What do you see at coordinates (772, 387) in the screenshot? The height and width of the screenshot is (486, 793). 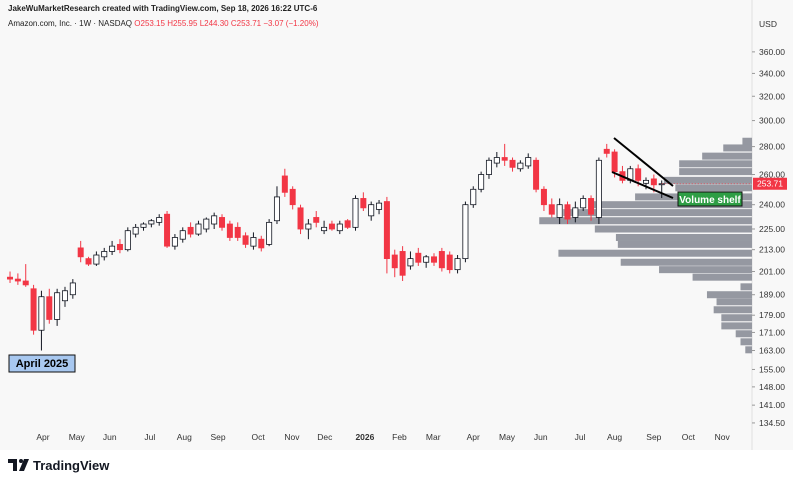 I see `y-tick-label: 148.00` at bounding box center [772, 387].